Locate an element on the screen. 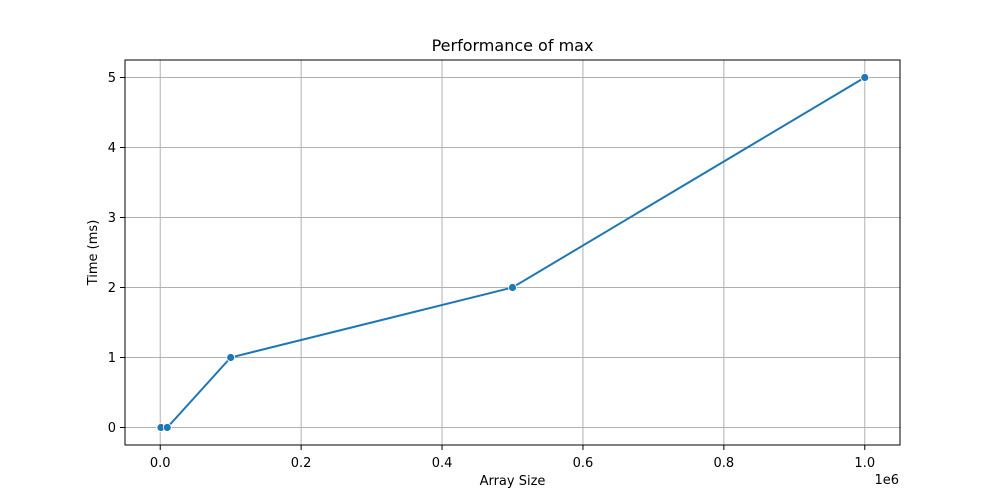 This screenshot has width=1000, height=500. x-tick-label: 0.0 is located at coordinates (160, 463).